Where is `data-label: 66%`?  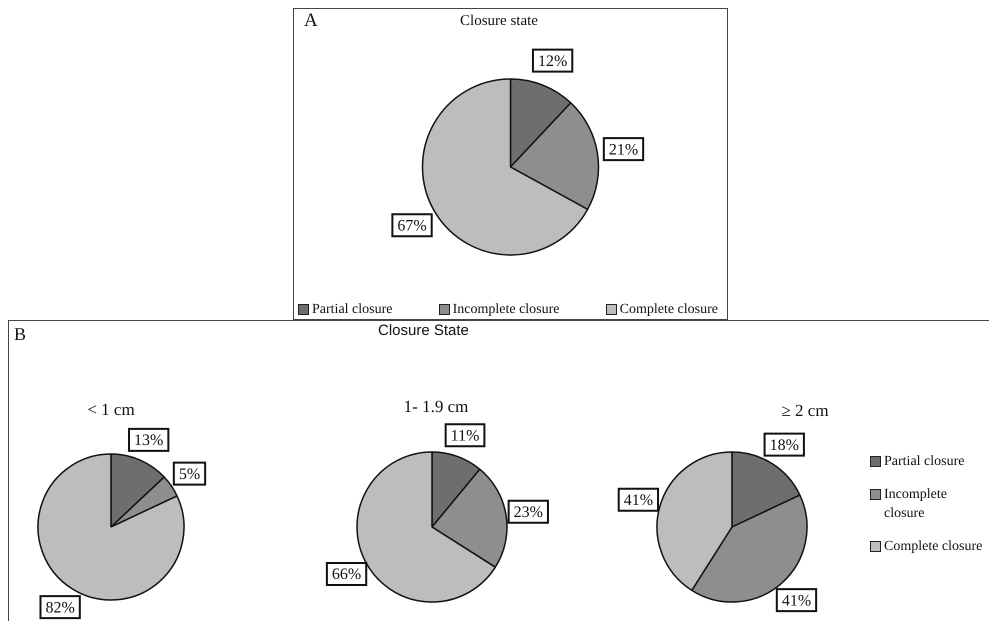 data-label: 66% is located at coordinates (347, 575).